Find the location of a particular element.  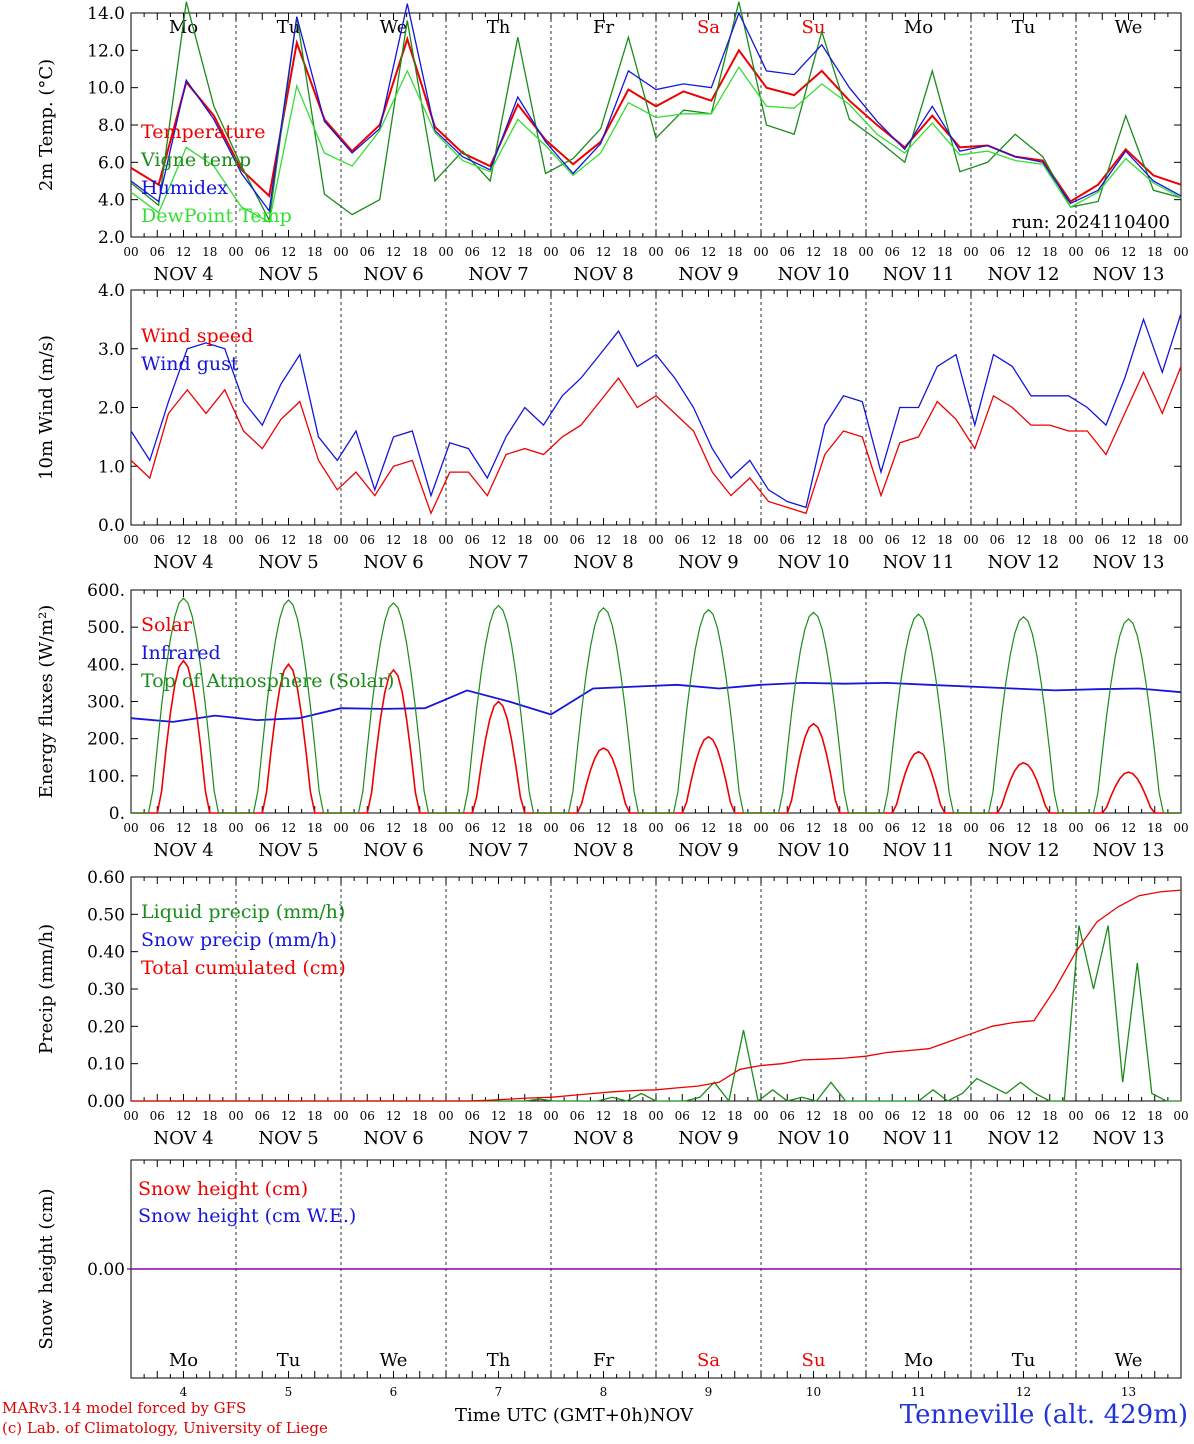

y-axis-title: Energy fluxes (W/m²) is located at coordinates (46, 702).